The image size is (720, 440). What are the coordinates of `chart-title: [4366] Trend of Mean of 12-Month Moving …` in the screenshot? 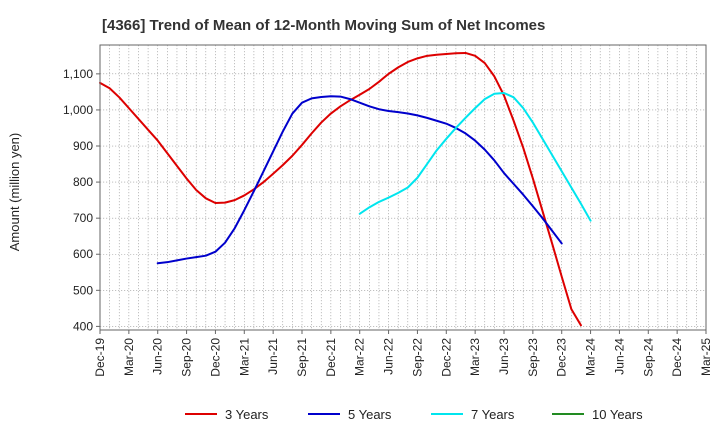 It's located at (323, 25).